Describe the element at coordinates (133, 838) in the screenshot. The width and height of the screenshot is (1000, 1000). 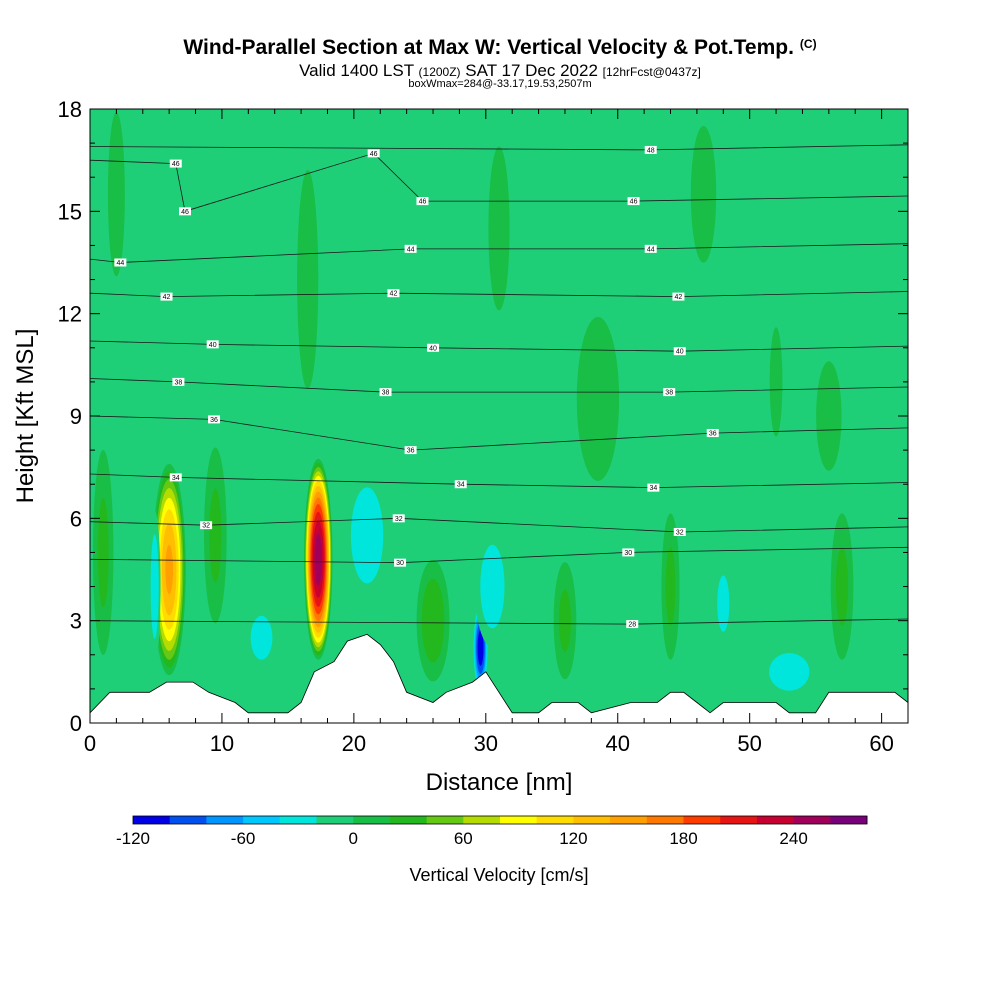
I see `colorbar-tick-label: -120` at that location.